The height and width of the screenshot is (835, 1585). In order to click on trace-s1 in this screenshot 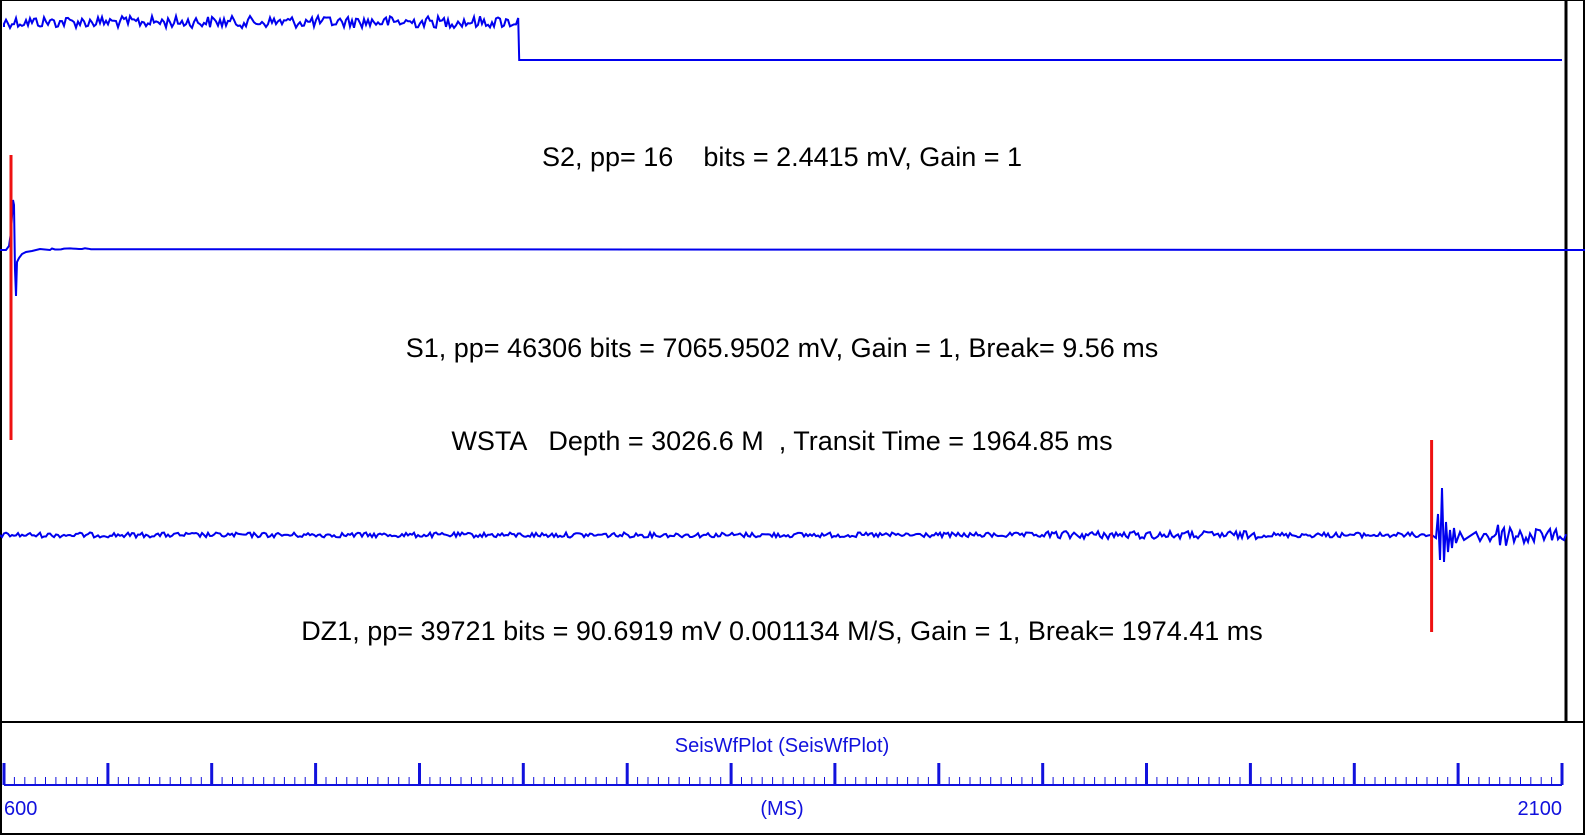, I will do `click(792, 248)`.